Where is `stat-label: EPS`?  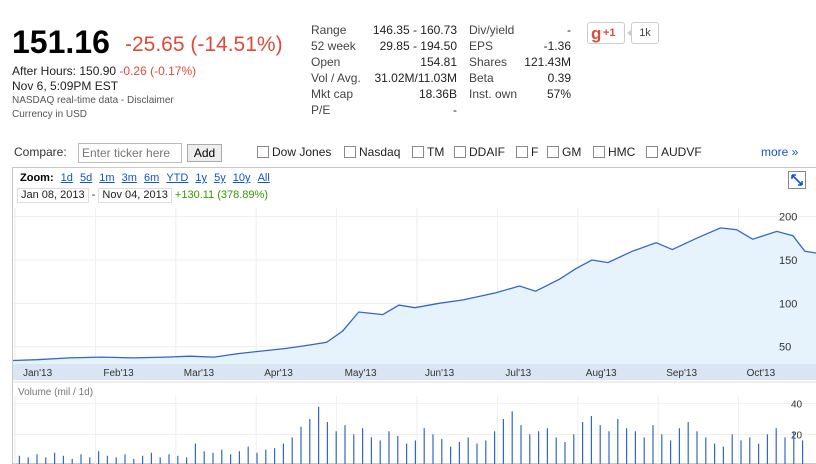 stat-label: EPS is located at coordinates (481, 46).